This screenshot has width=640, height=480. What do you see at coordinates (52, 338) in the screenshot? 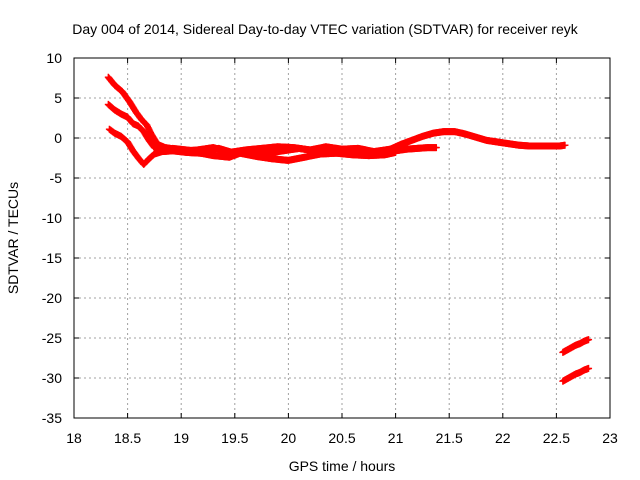
I see `y-tick-label: -25` at bounding box center [52, 338].